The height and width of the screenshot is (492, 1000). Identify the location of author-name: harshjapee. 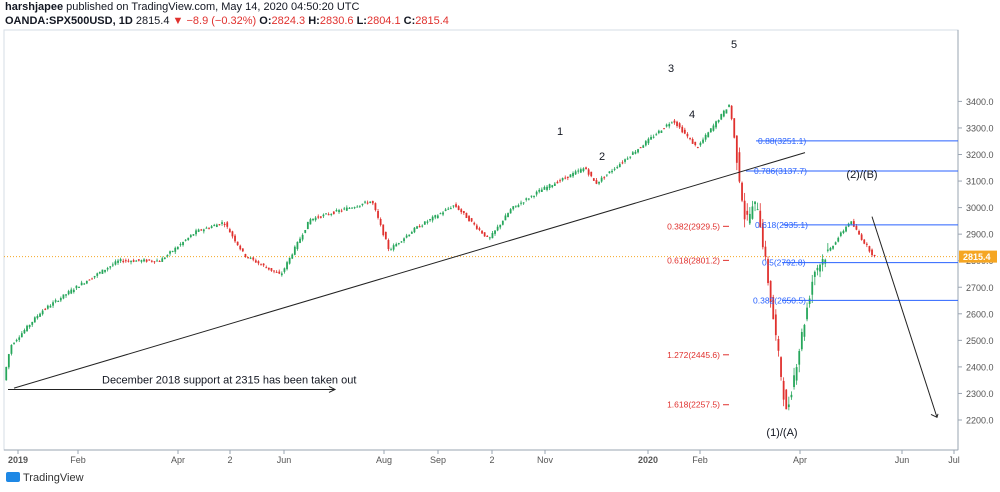
(34, 7).